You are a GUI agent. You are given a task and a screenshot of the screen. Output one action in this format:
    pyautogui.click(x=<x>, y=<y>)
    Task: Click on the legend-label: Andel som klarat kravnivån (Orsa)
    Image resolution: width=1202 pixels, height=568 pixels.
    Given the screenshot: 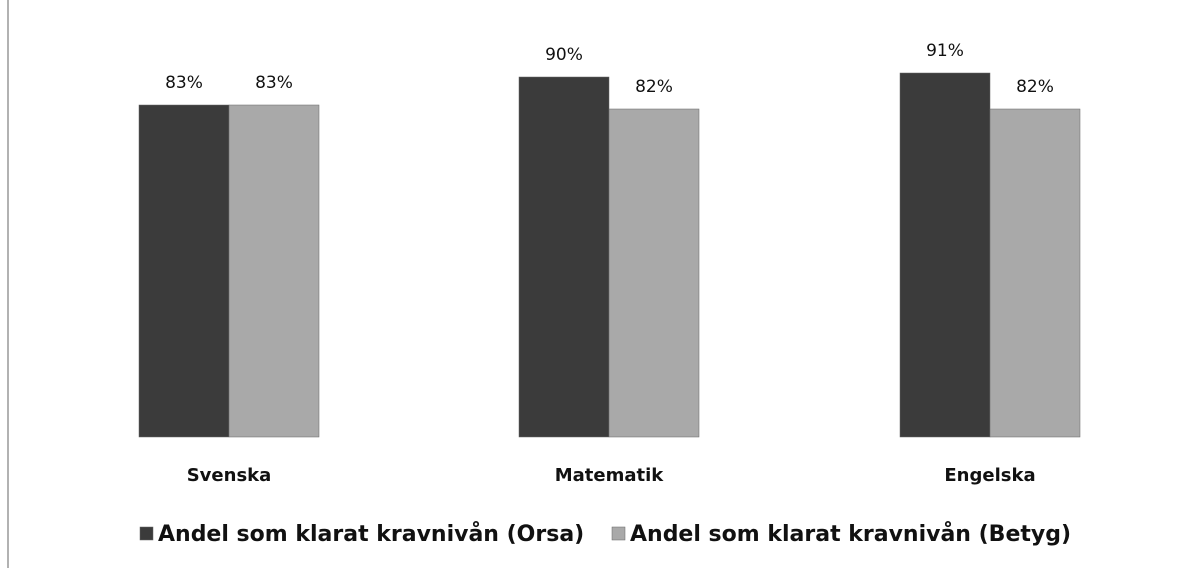 What is the action you would take?
    pyautogui.click(x=371, y=534)
    